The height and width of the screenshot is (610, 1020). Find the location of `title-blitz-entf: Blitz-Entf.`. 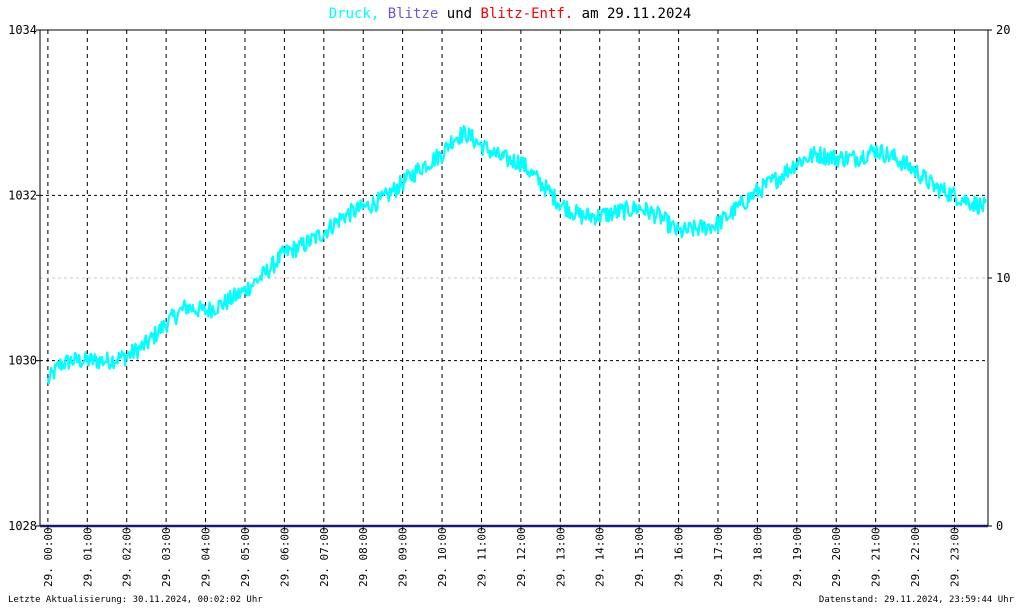

title-blitz-entf: Blitz-Entf. is located at coordinates (527, 14).